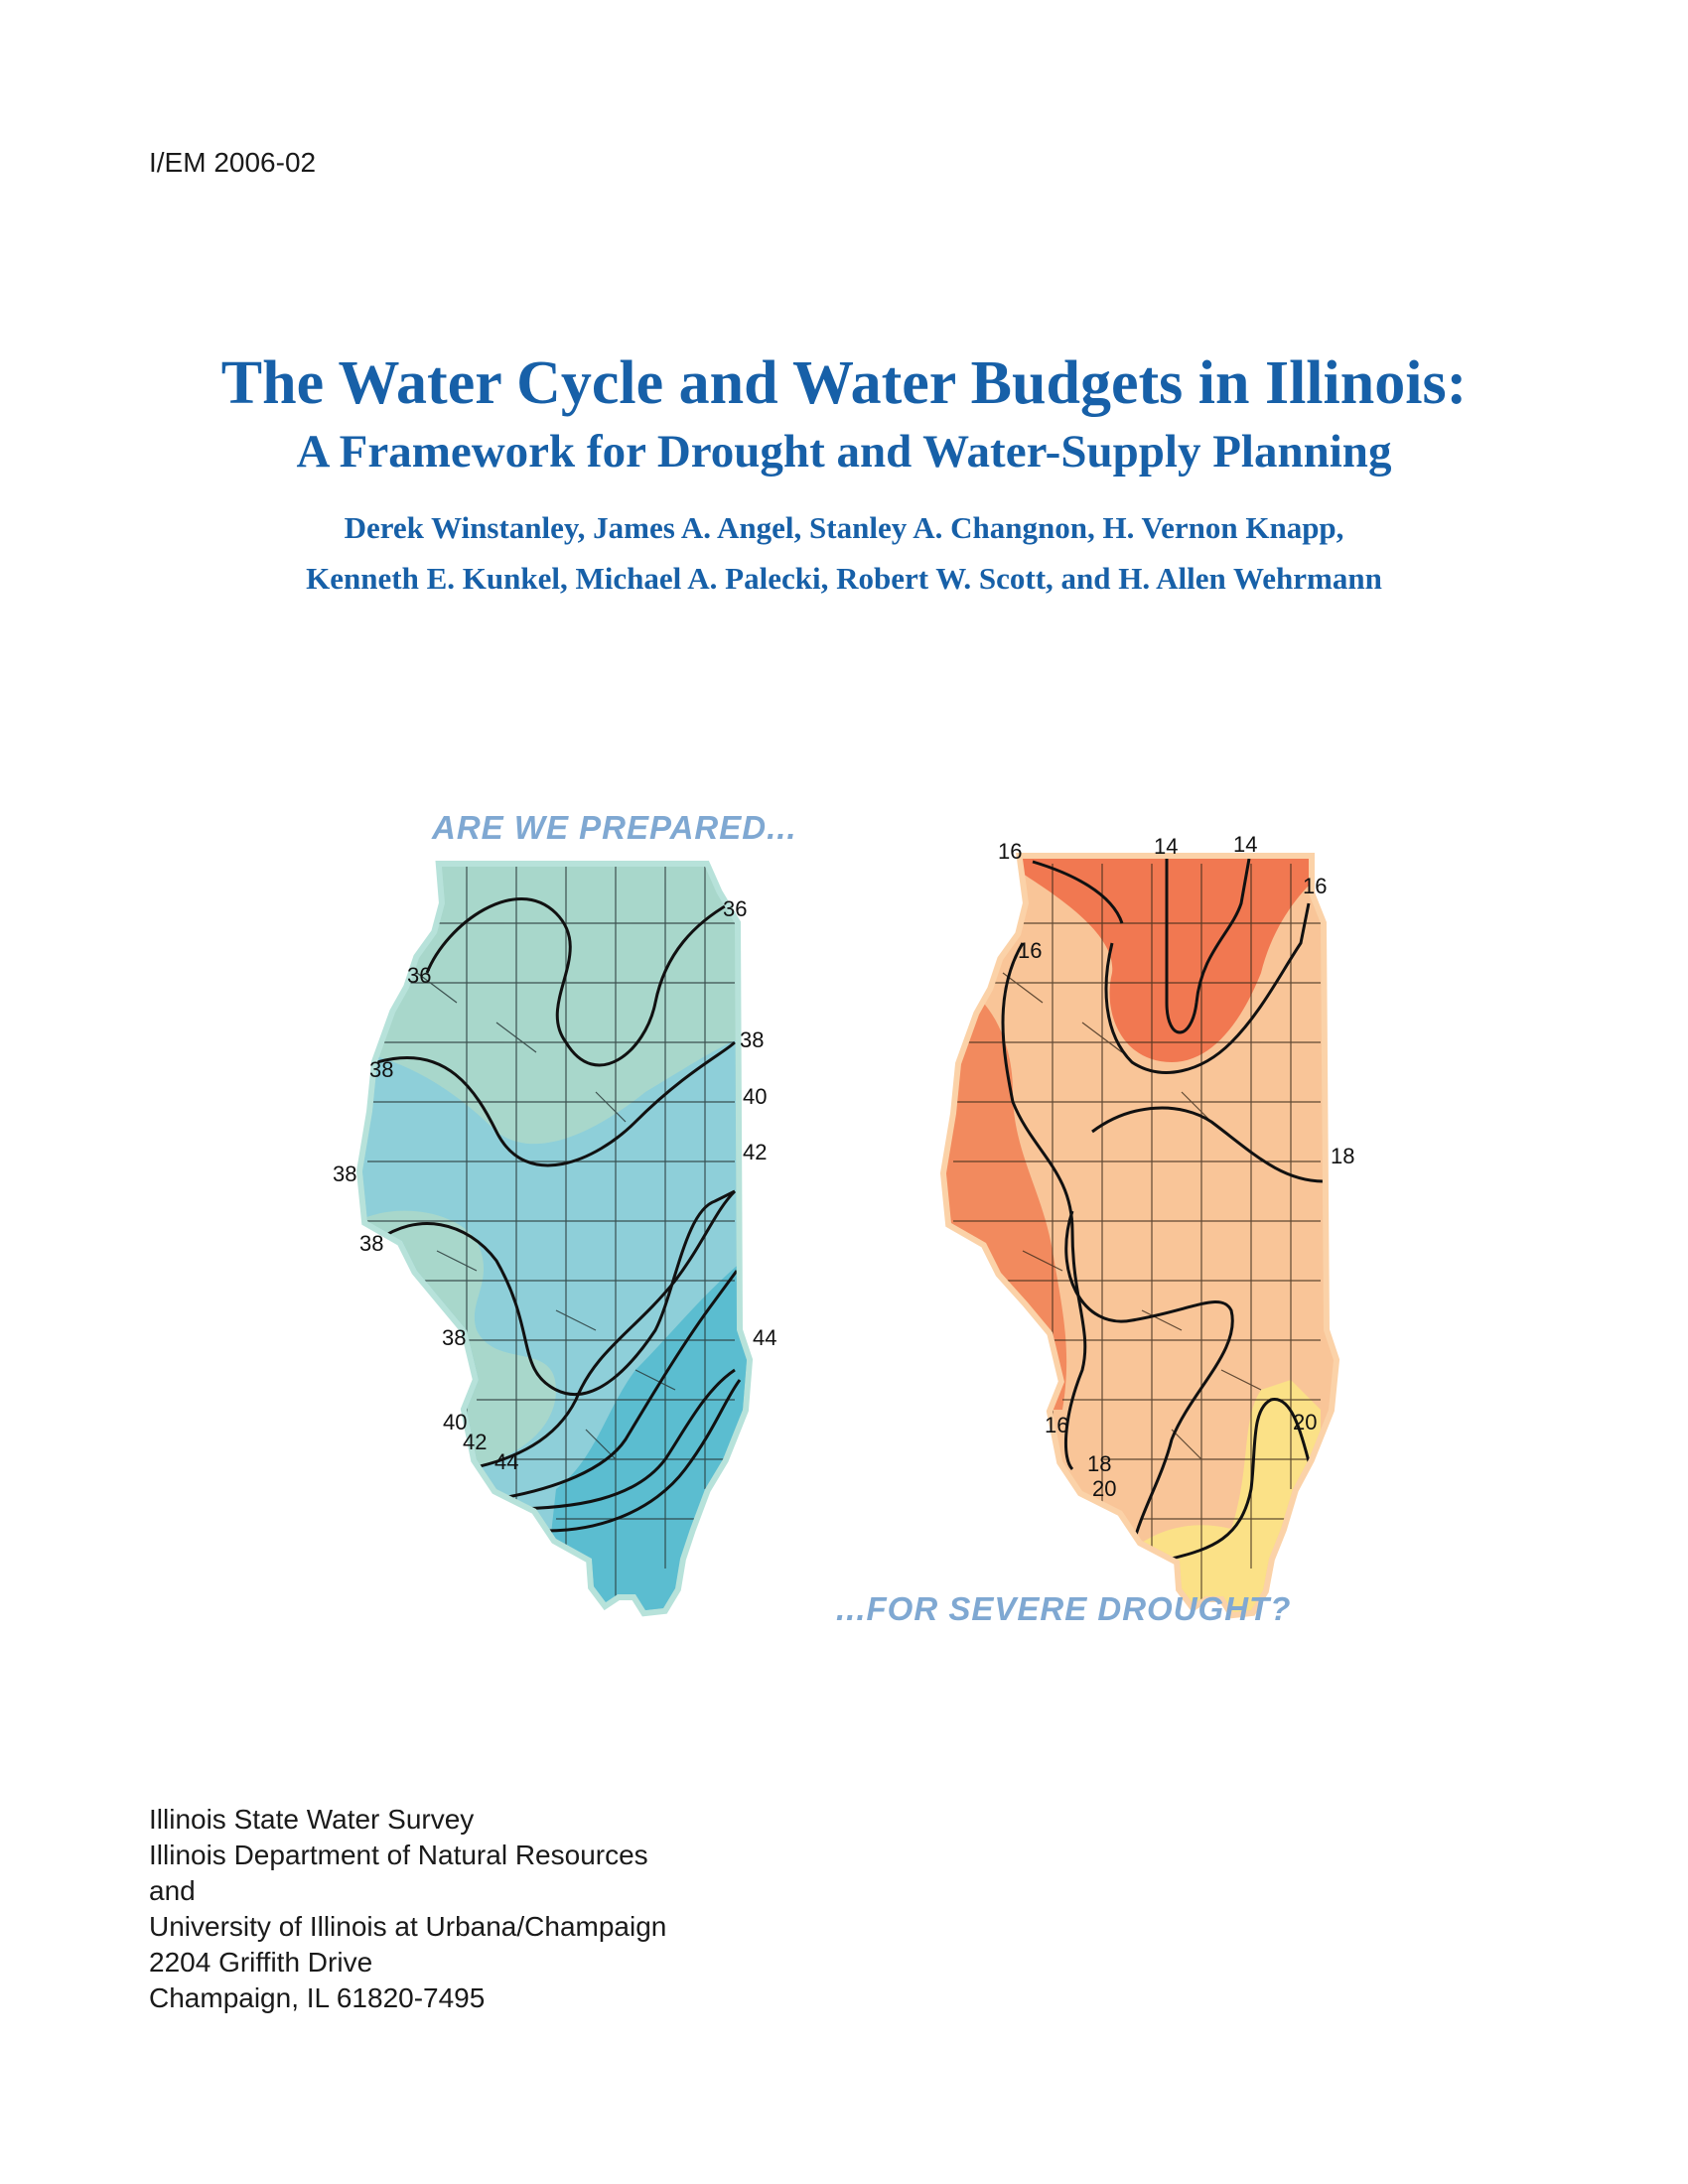 Image resolution: width=1688 pixels, height=2184 pixels. I want to click on publisher-line: Illinois Department of Natural Resources, so click(398, 1855).